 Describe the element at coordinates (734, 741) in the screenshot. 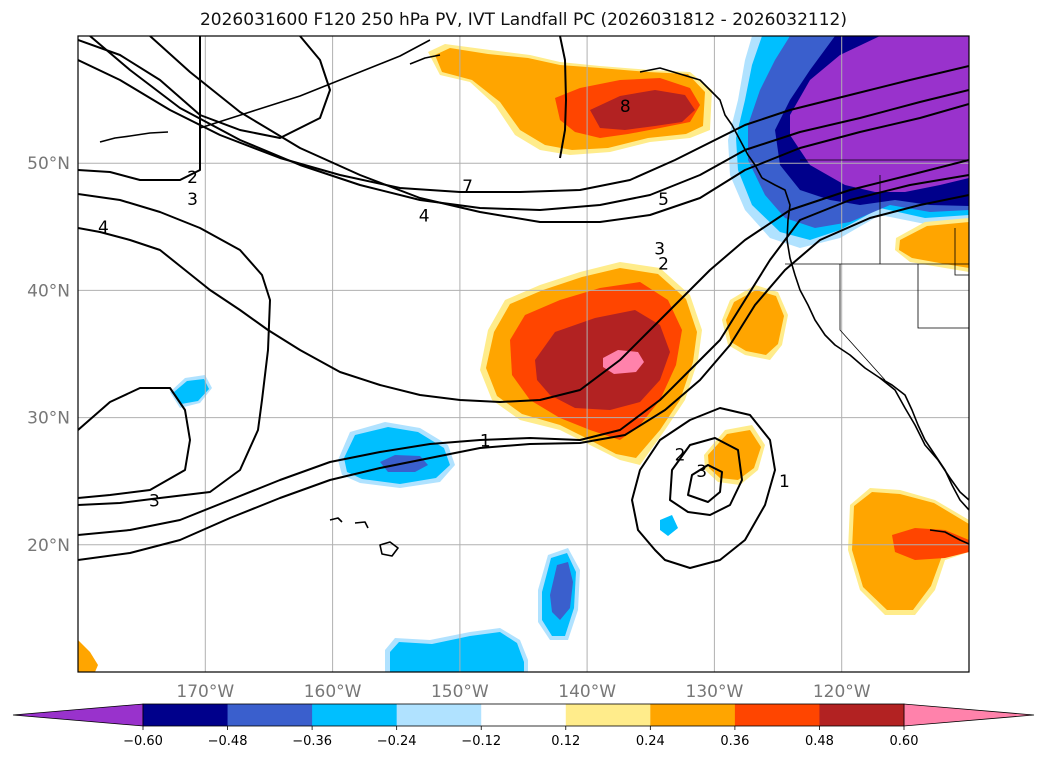

I see `colorbar-tick-label: 0.36` at that location.